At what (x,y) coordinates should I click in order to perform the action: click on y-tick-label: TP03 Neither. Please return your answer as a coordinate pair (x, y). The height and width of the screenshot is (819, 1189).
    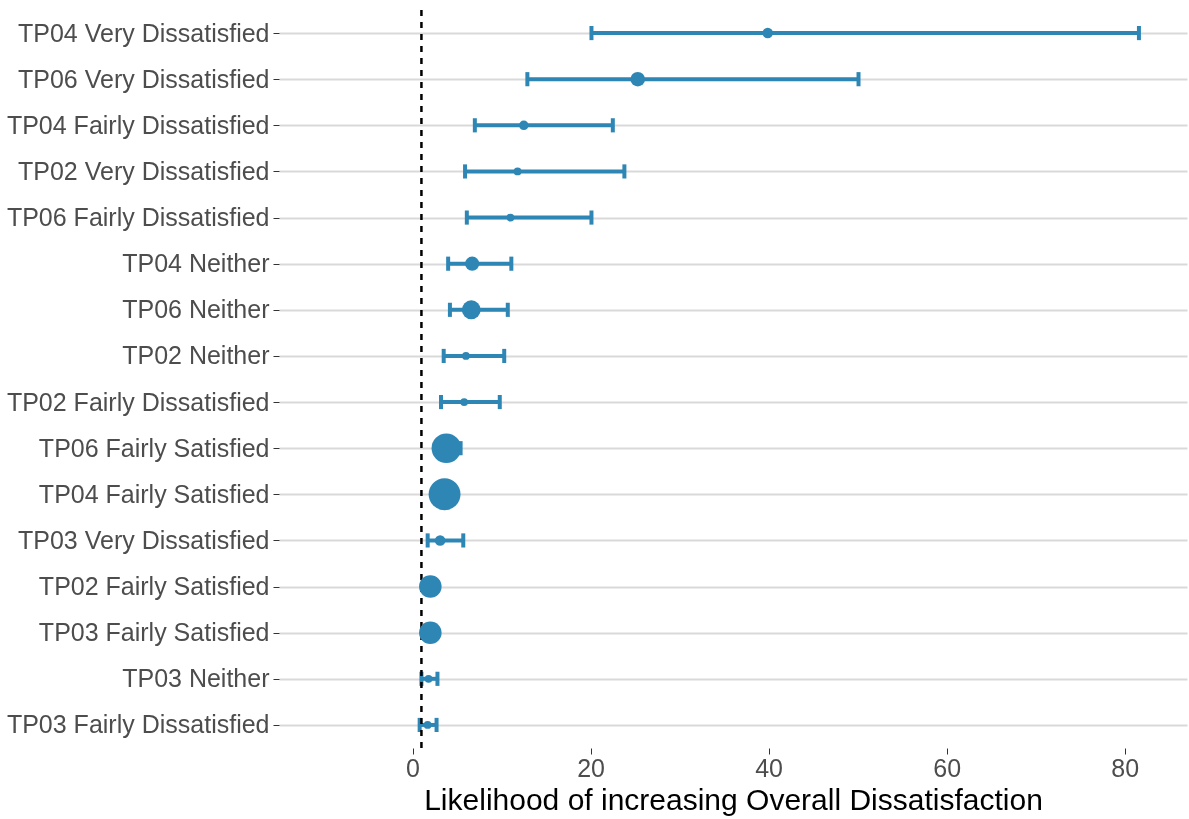
    Looking at the image, I should click on (196, 678).